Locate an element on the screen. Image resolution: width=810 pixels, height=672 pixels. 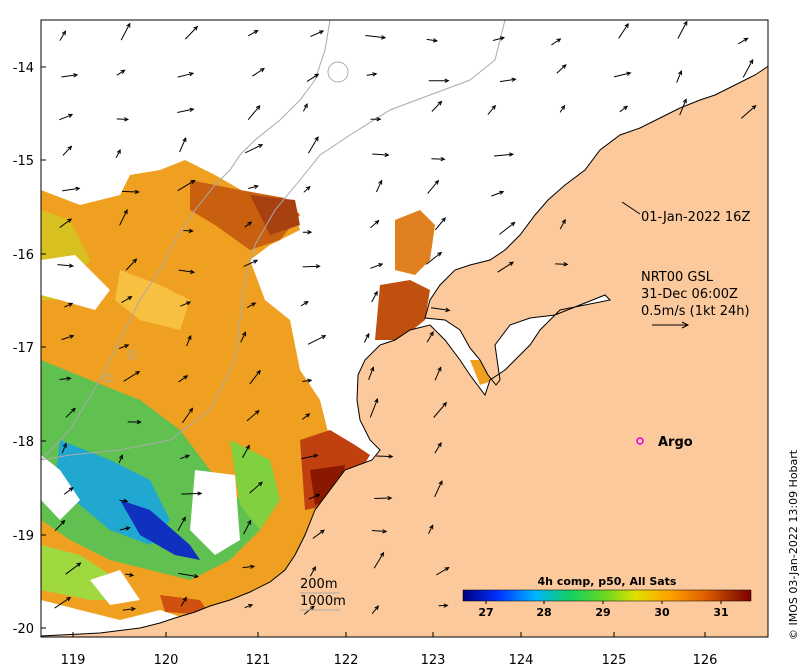
colorbar-gradient is located at coordinates (607, 595).